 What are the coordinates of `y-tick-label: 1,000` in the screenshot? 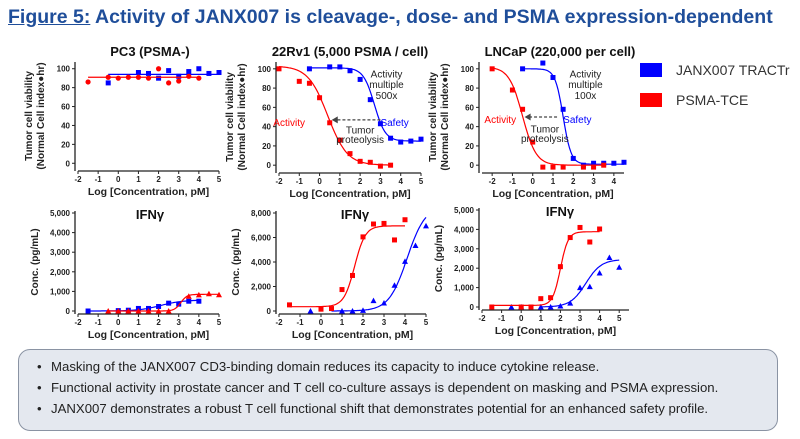 It's located at (464, 288).